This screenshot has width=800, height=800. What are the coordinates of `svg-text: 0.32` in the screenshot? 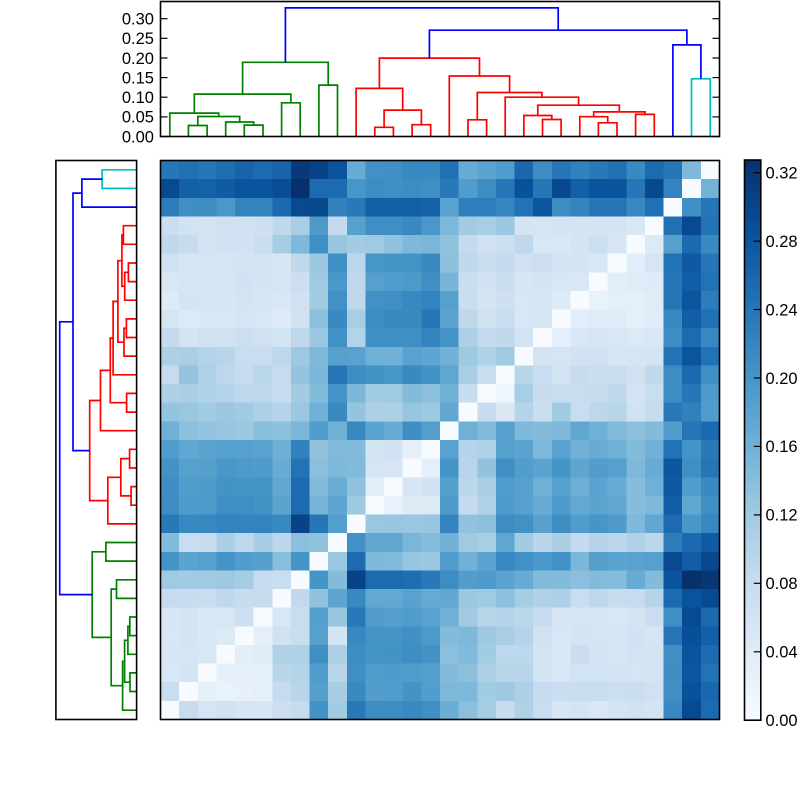 It's located at (782, 174).